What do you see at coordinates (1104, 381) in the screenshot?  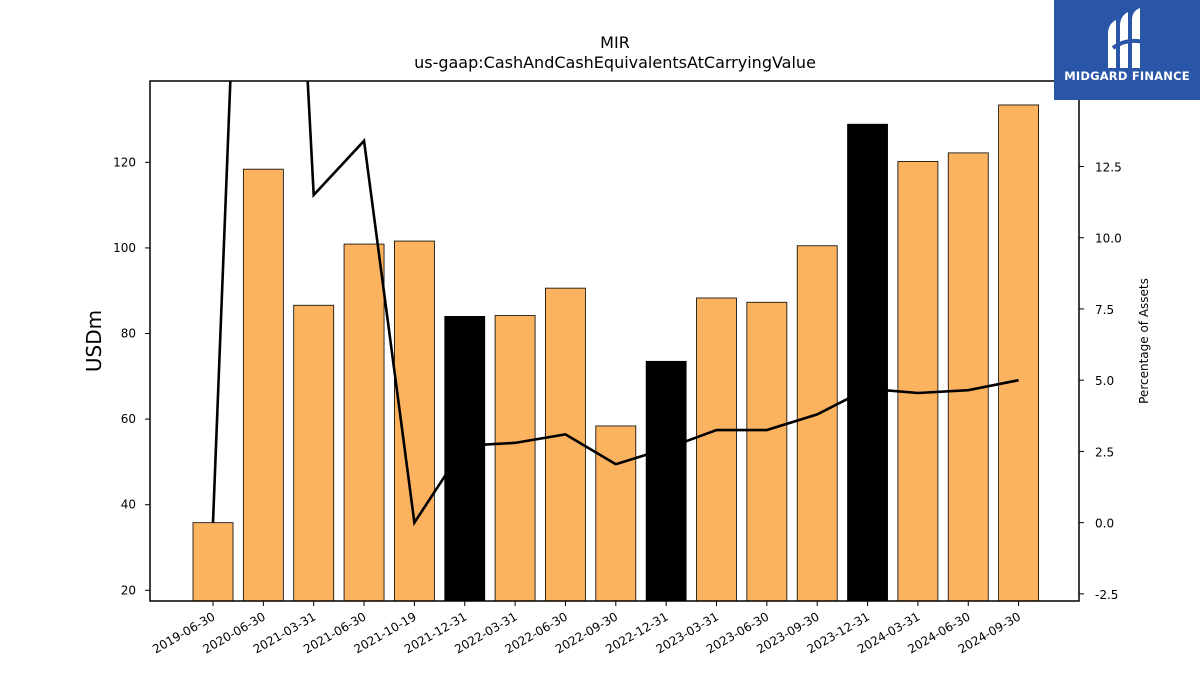 I see `y2-tick-label: 5.0` at bounding box center [1104, 381].